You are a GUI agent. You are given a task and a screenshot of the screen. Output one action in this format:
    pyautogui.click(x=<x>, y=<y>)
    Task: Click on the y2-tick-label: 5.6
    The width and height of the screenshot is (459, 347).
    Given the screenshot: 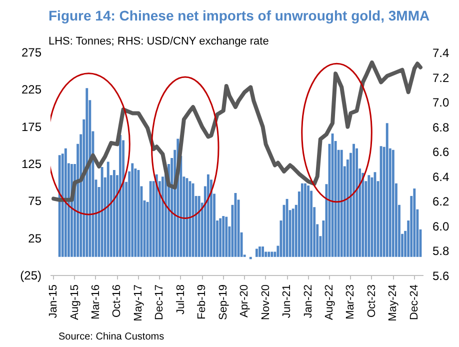 What is the action you would take?
    pyautogui.click(x=441, y=276)
    